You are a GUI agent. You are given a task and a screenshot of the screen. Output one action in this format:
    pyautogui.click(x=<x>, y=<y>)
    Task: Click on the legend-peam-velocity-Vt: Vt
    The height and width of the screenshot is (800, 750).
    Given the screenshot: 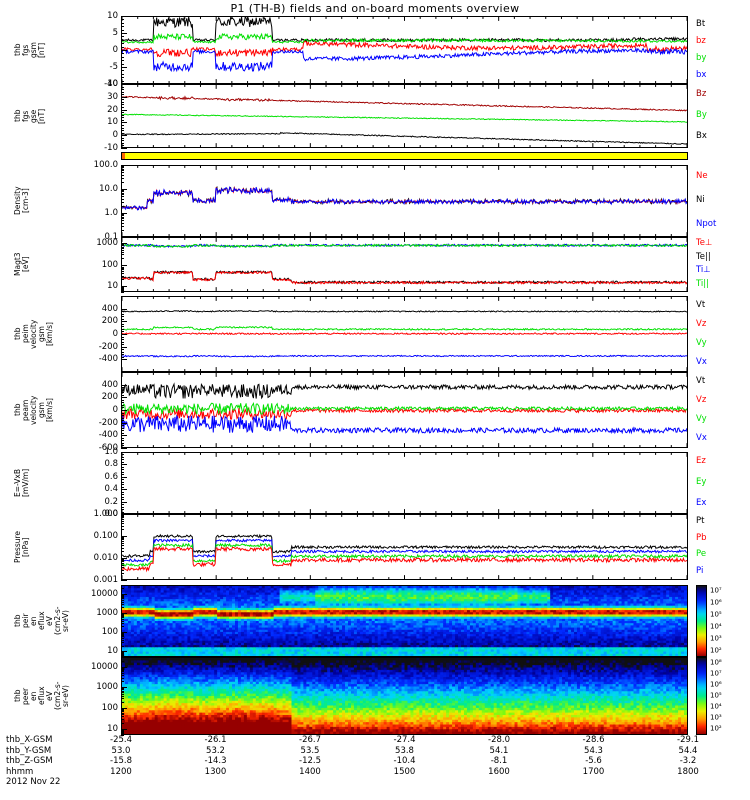 What is the action you would take?
    pyautogui.click(x=701, y=380)
    